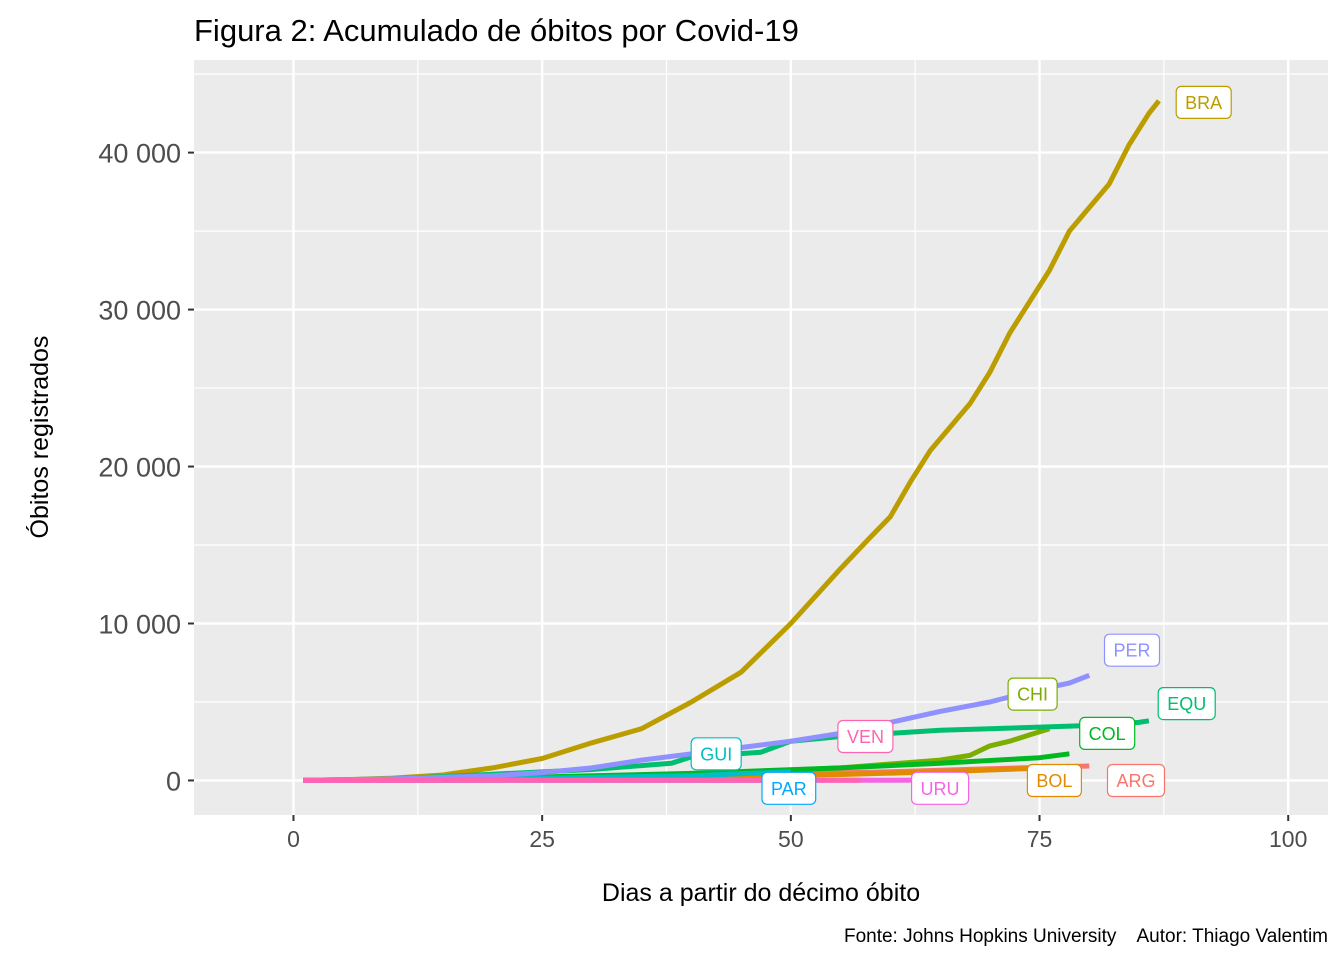 Image resolution: width=1344 pixels, height=960 pixels. Describe the element at coordinates (139, 468) in the screenshot. I see `y-tick-label: 20 000` at that location.